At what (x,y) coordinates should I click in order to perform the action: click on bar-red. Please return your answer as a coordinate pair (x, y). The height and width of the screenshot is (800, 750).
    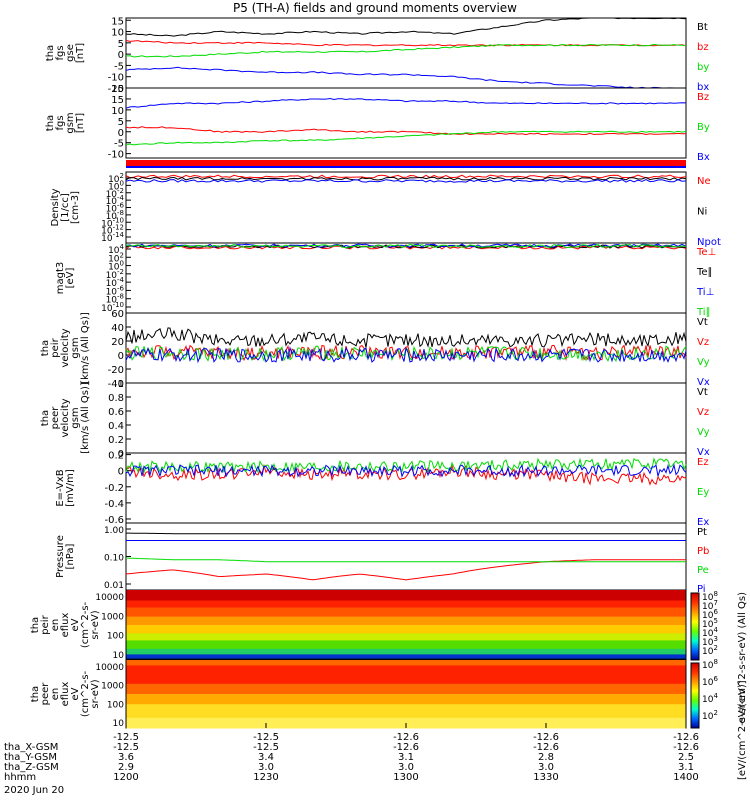
    Looking at the image, I should click on (406, 163).